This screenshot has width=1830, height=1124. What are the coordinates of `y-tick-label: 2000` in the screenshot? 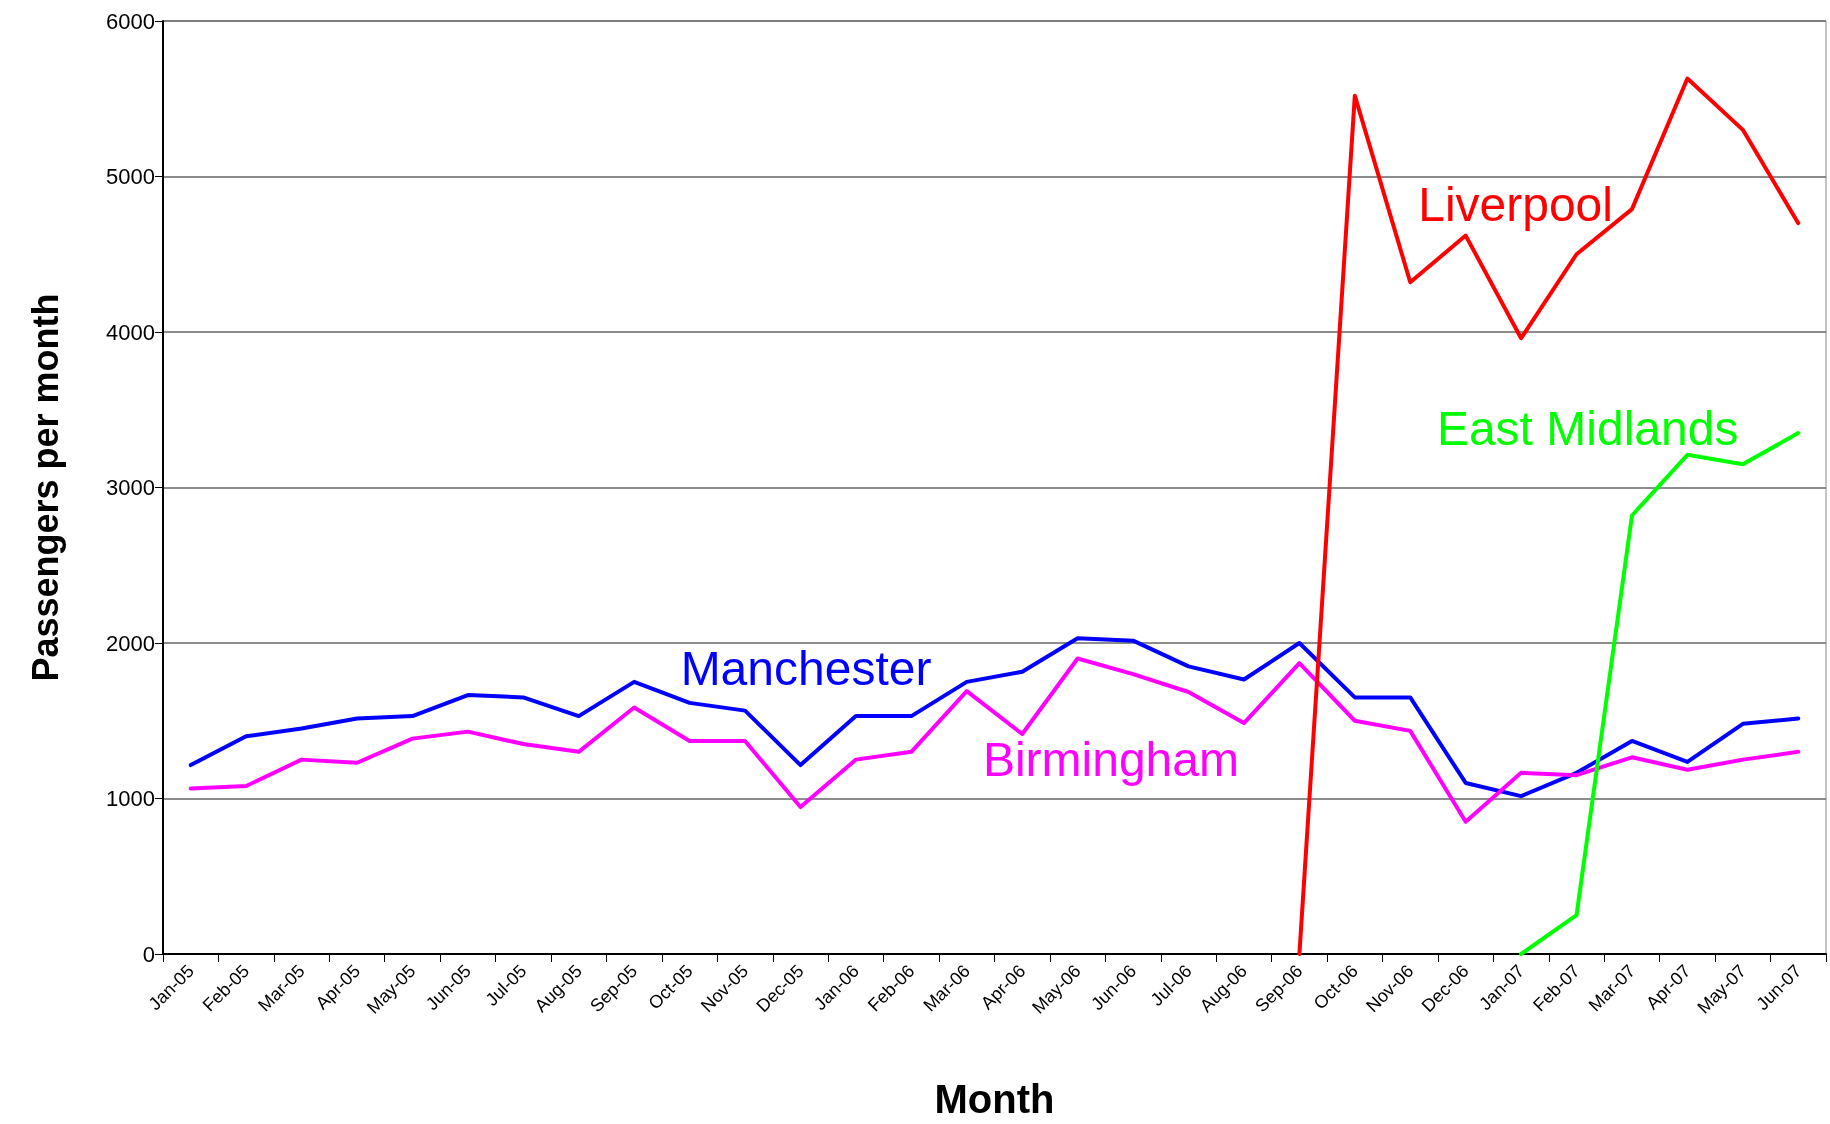 It's located at (130, 643).